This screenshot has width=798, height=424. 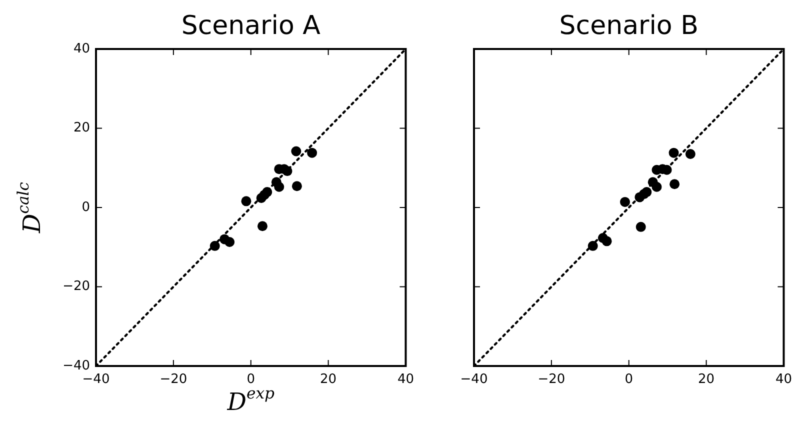 I want to click on y-tick-label: −40, so click(x=76, y=366).